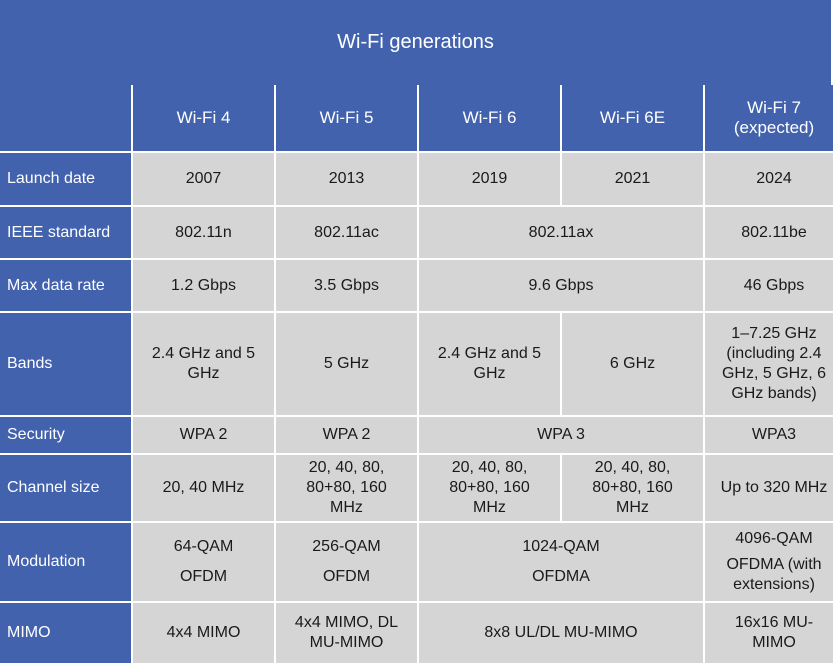  Describe the element at coordinates (346, 179) in the screenshot. I see `launch-date-wifi5: 2013` at that location.